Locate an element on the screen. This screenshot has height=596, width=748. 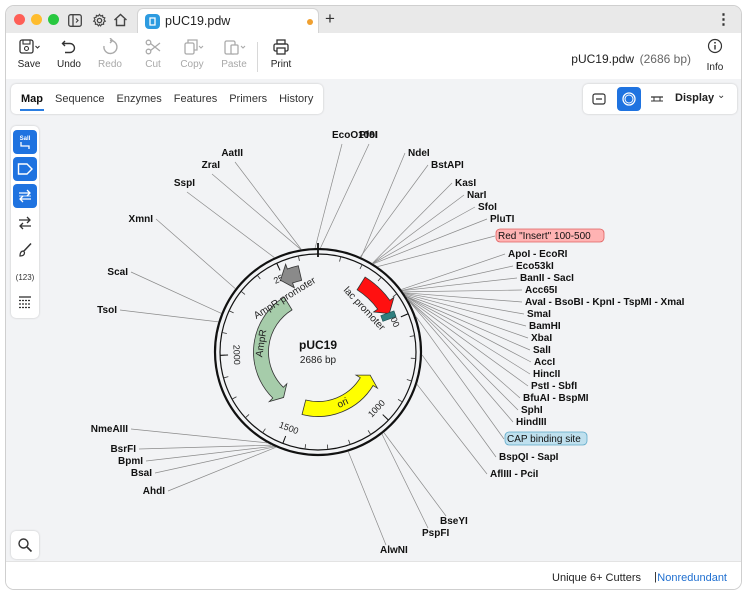
circular-view-button is located at coordinates (629, 99).